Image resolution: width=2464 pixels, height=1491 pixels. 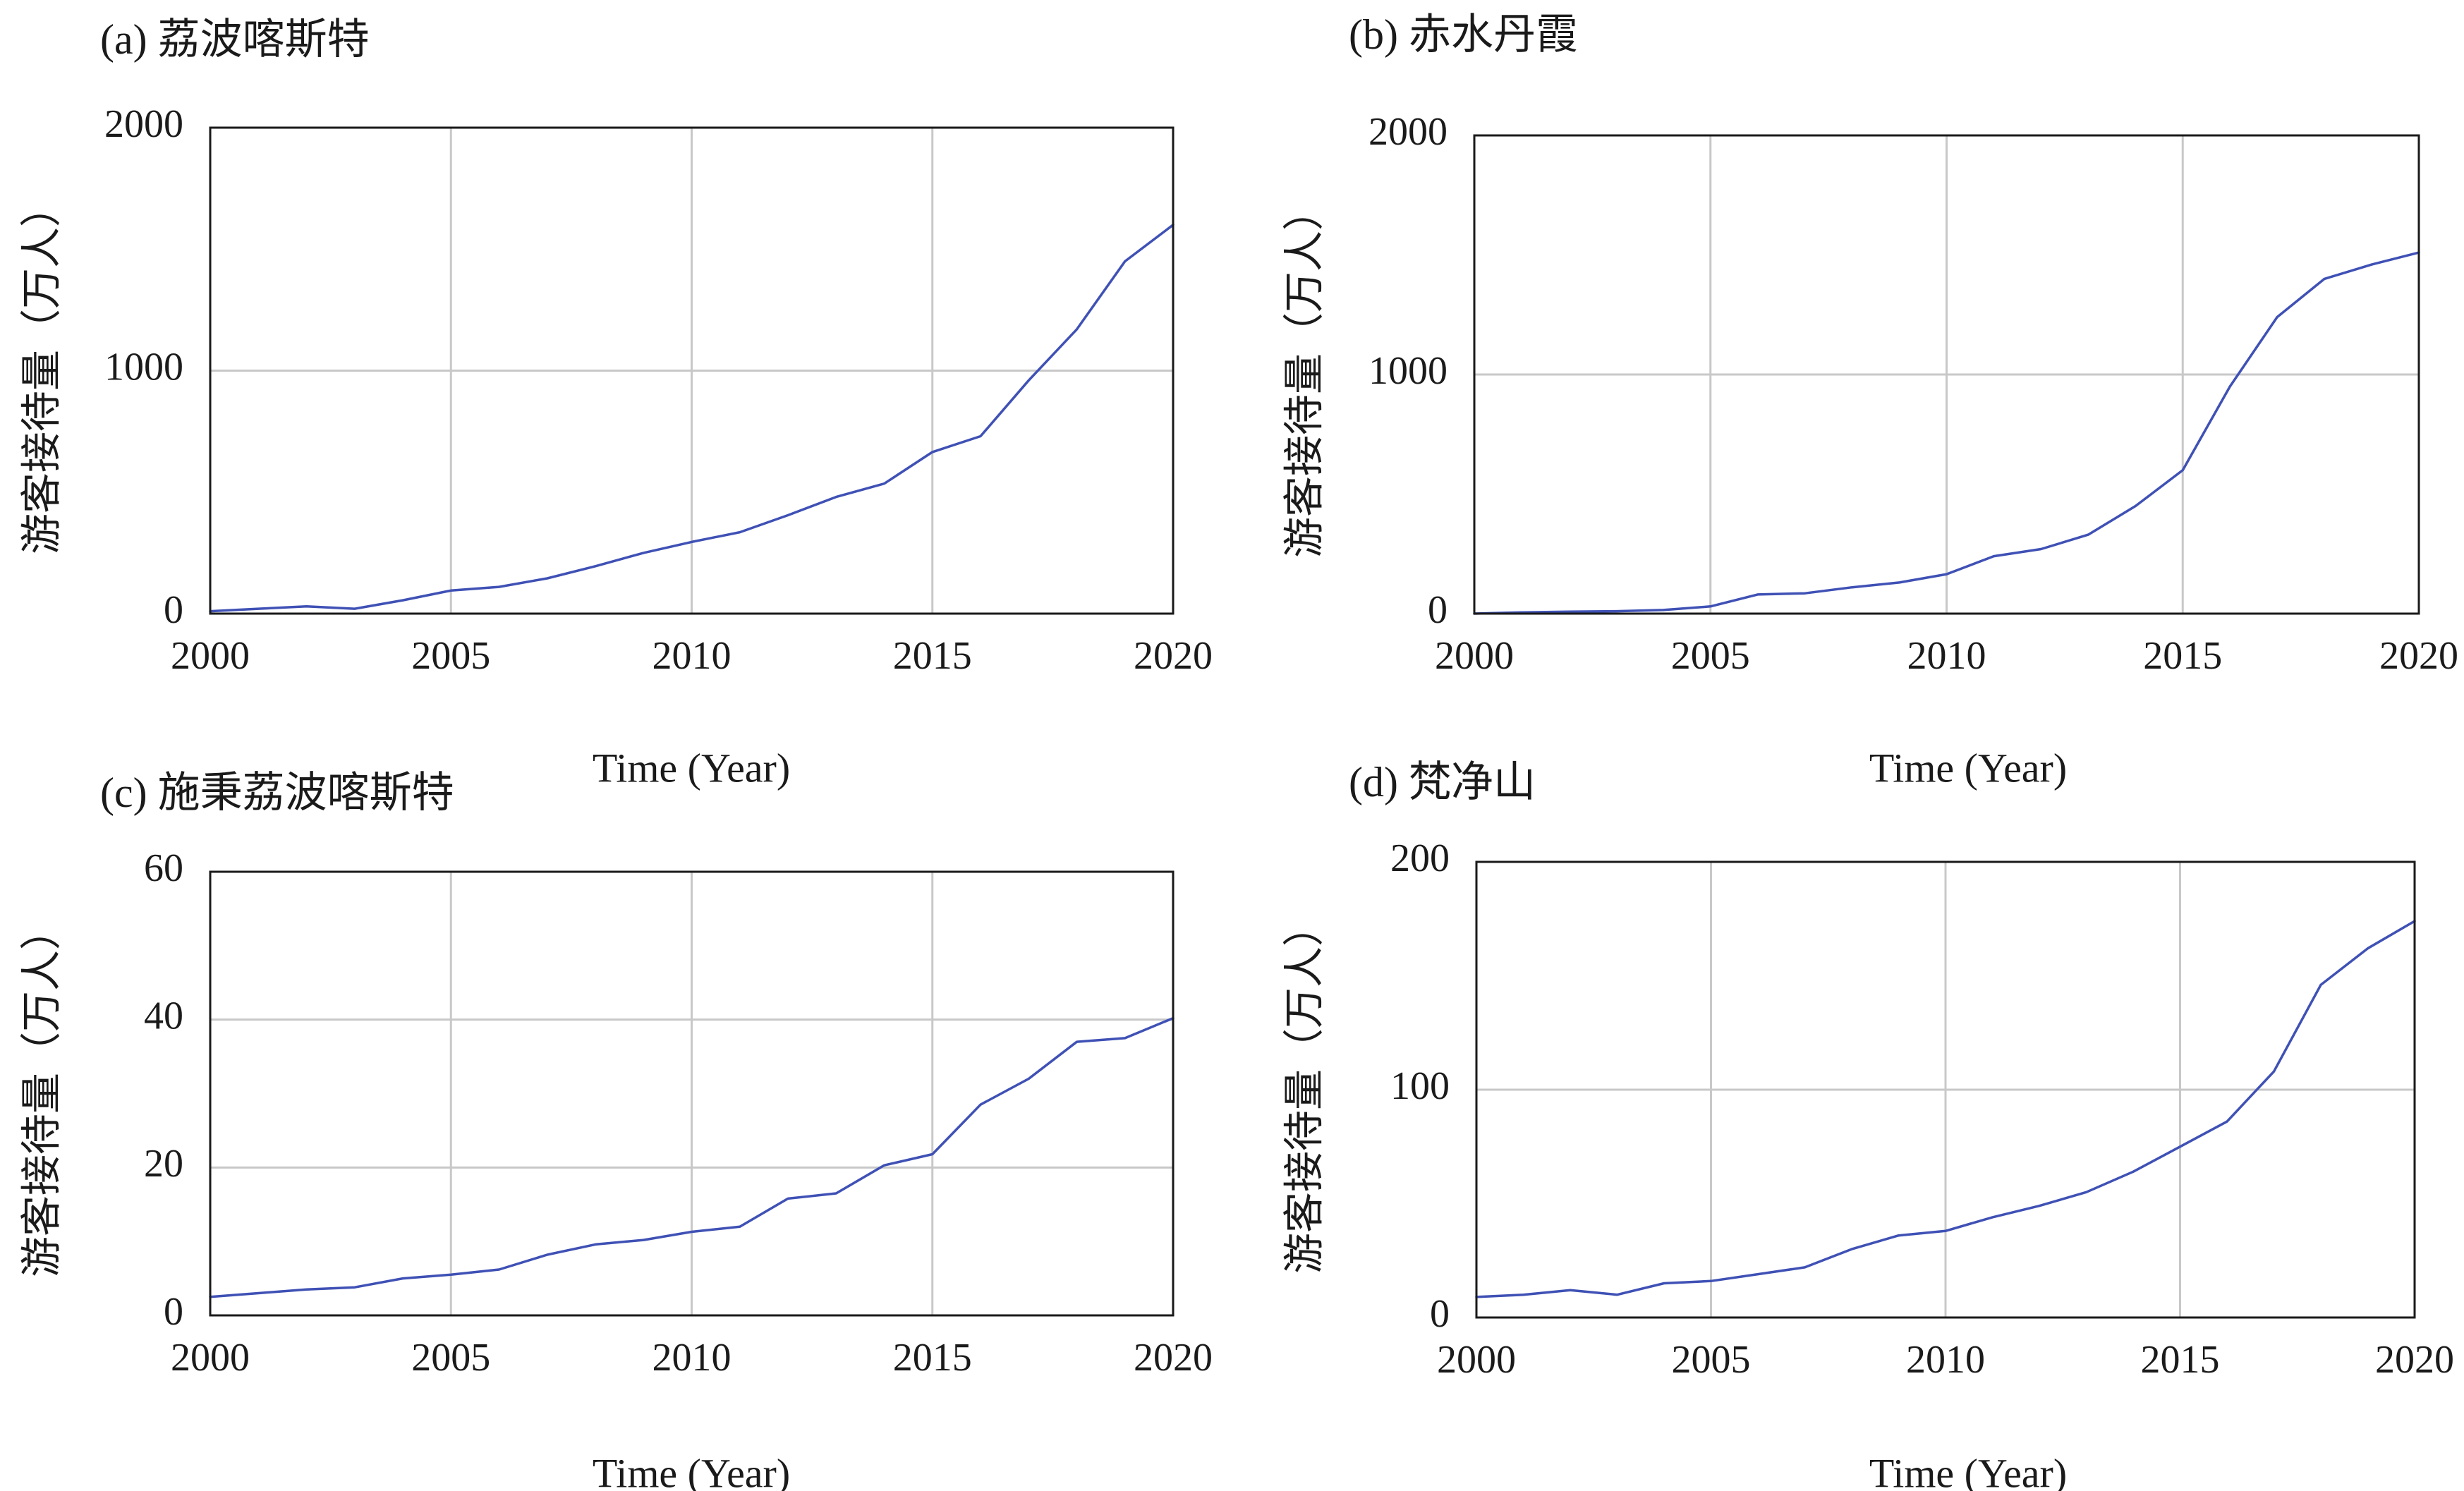 I want to click on y-tick-label: 200, so click(x=1420, y=858).